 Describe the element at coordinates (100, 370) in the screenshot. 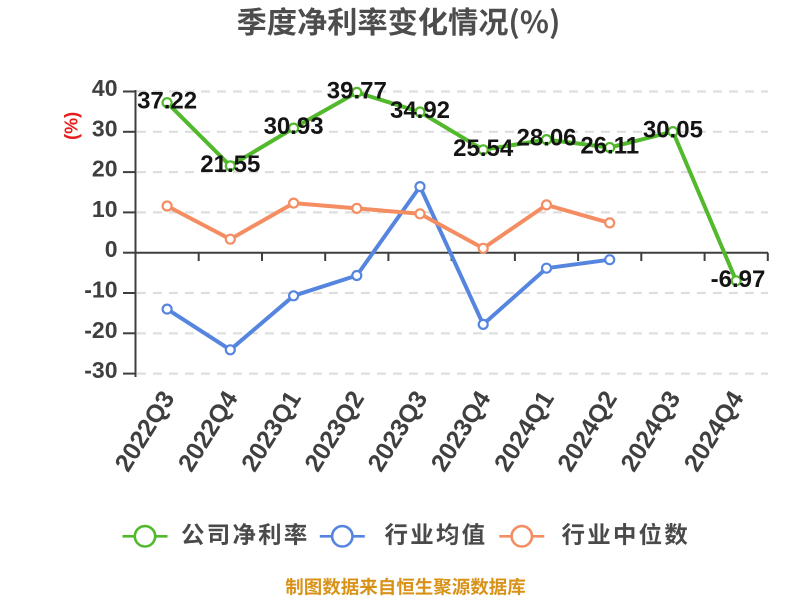

I see `svg-text: -30` at that location.